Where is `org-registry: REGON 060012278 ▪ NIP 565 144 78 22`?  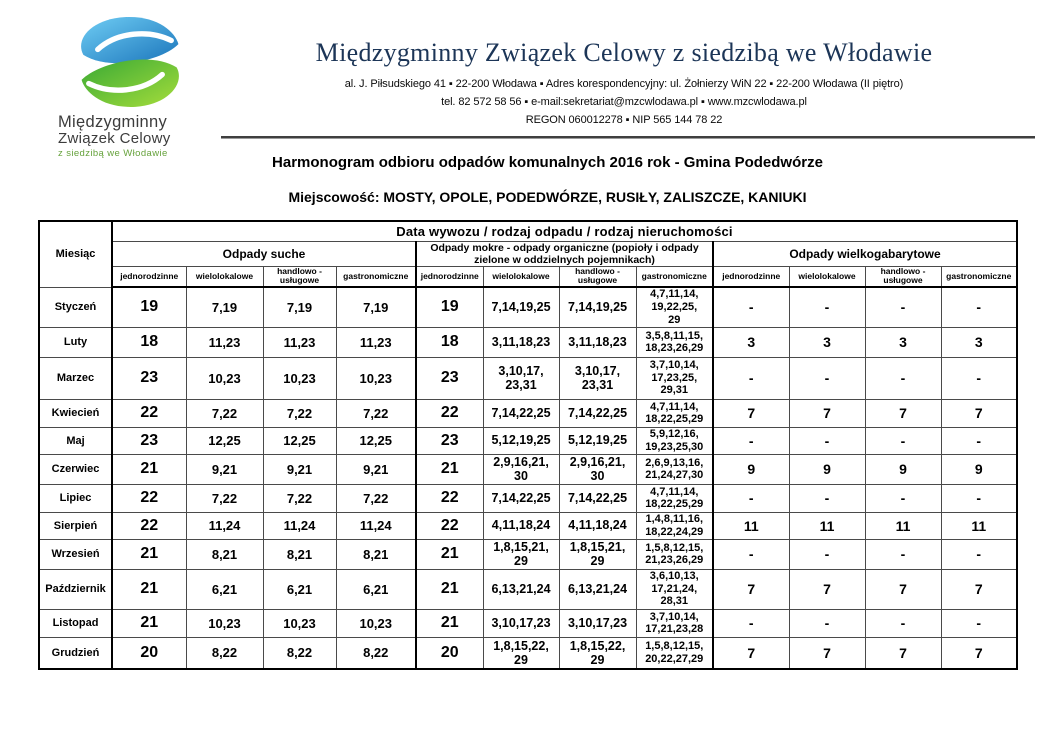 org-registry: REGON 060012278 ▪ NIP 565 144 78 22 is located at coordinates (624, 119).